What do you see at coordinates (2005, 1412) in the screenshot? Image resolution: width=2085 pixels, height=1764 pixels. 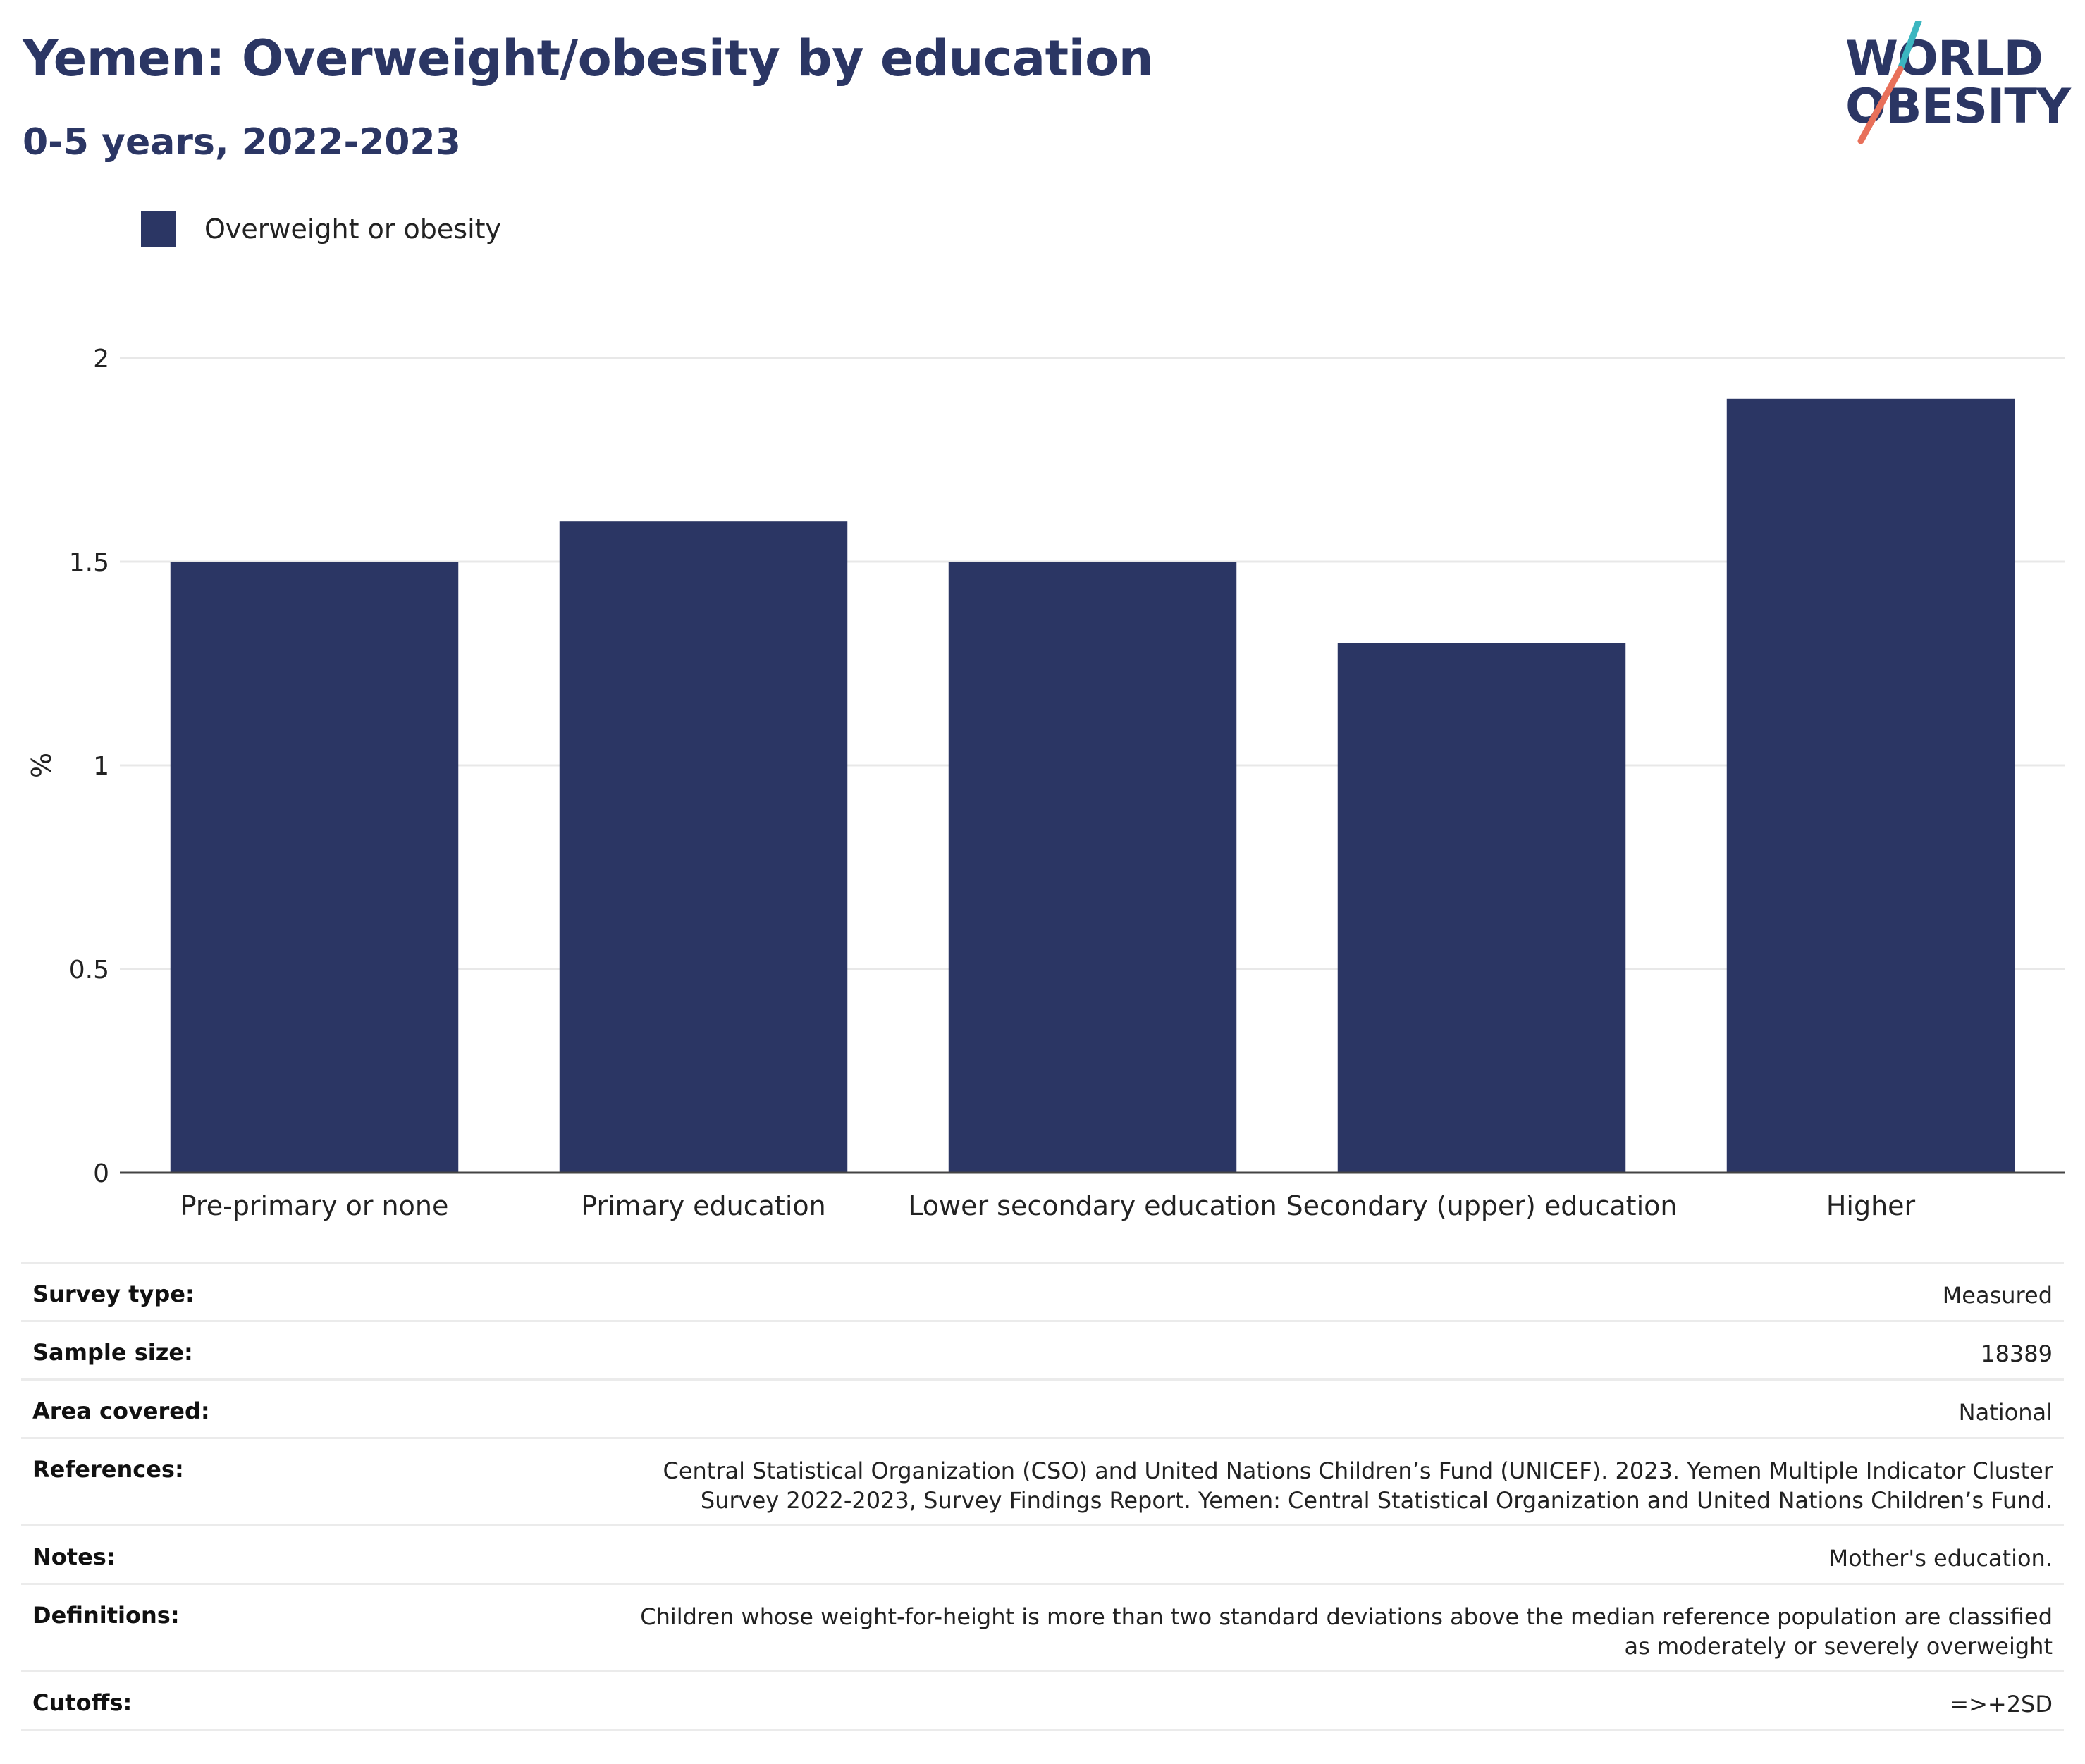 I see `meta-value: National` at bounding box center [2005, 1412].